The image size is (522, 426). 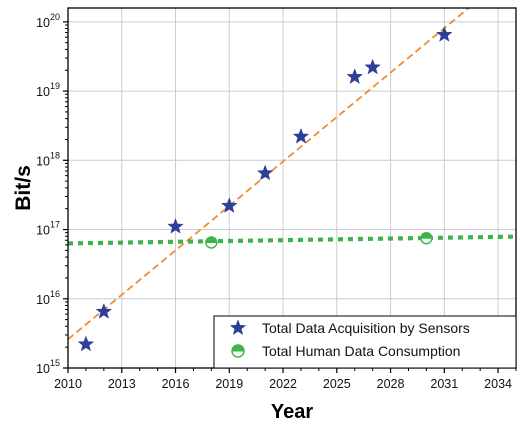 What do you see at coordinates (48, 367) in the screenshot?
I see `y-tick-label: 1015` at bounding box center [48, 367].